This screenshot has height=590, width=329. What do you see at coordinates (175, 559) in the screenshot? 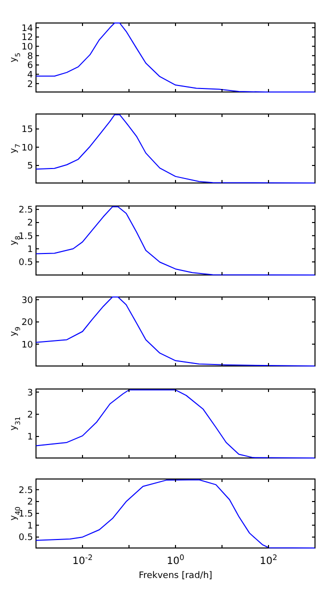
I see `x-tick-label: 10$^{0}$` at bounding box center [175, 559].